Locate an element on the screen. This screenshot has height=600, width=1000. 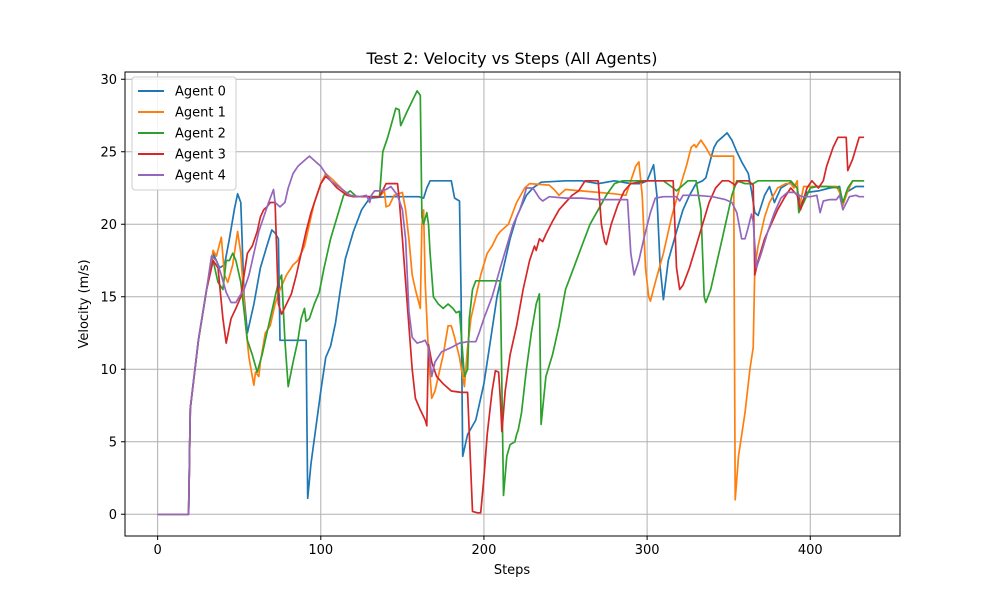
legend-label: Agent 0 is located at coordinates (200, 92).